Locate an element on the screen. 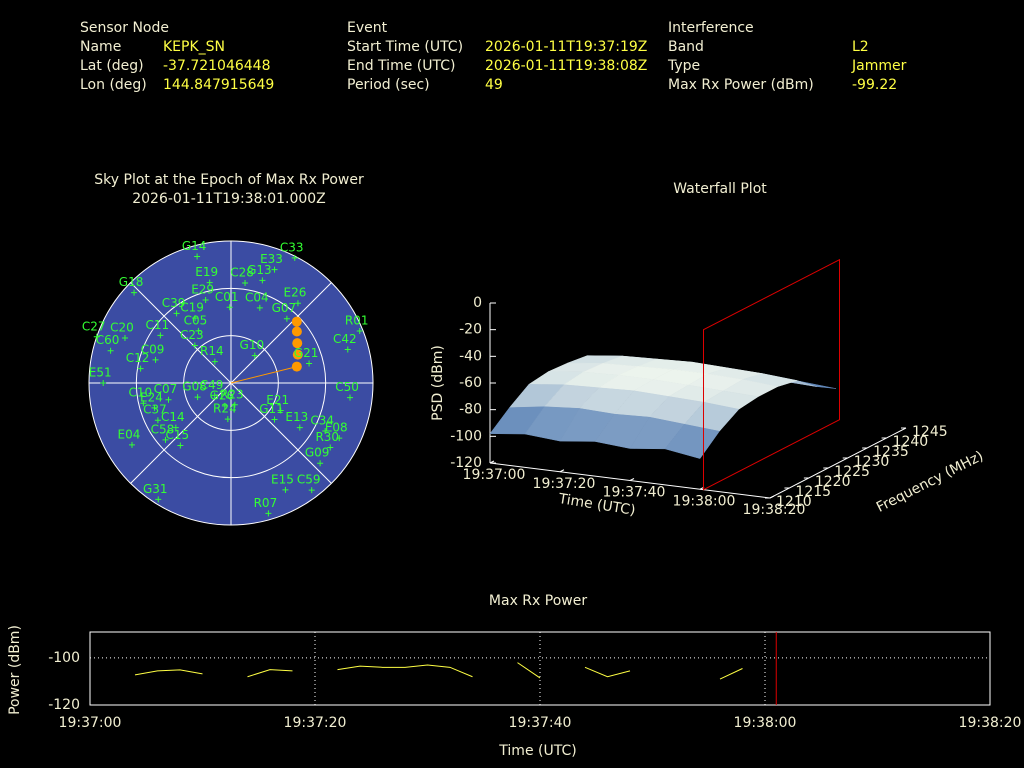 The width and height of the screenshot is (1024, 768). y-axis-label: Power (dBm) is located at coordinates (15, 670).